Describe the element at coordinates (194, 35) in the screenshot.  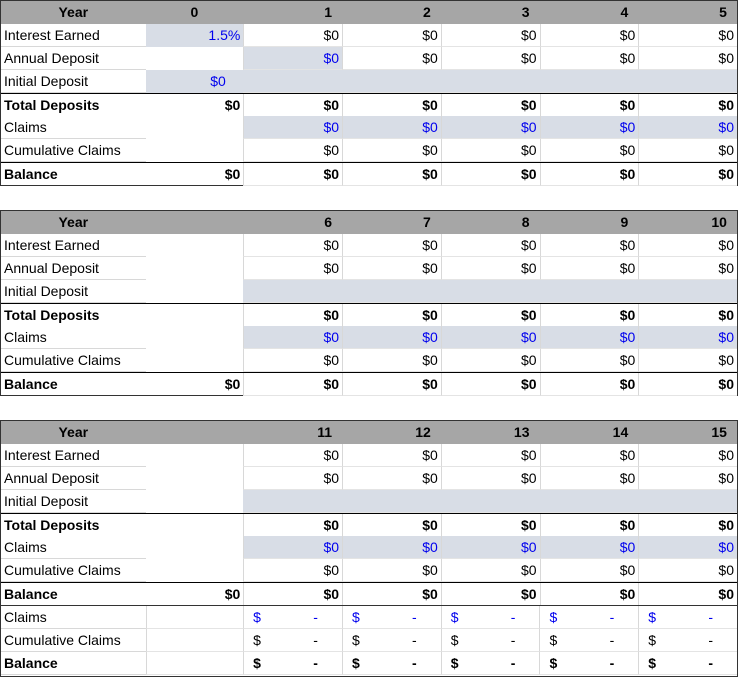
I see `year0-cell: 1.5%` at that location.